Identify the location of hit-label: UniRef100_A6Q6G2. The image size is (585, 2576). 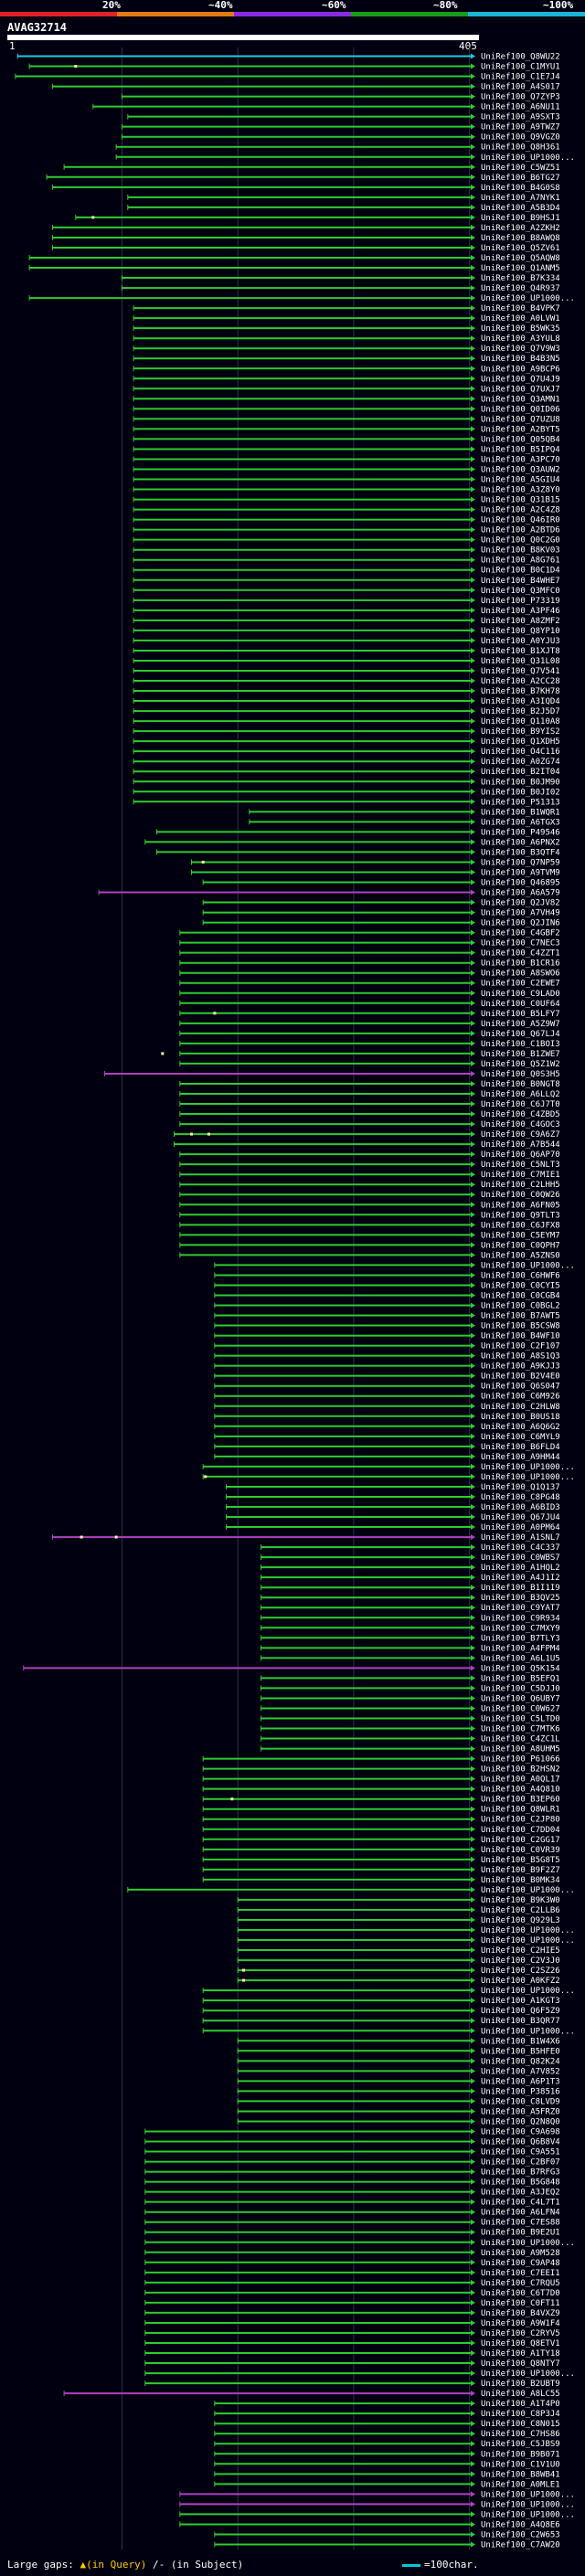
(520, 1427).